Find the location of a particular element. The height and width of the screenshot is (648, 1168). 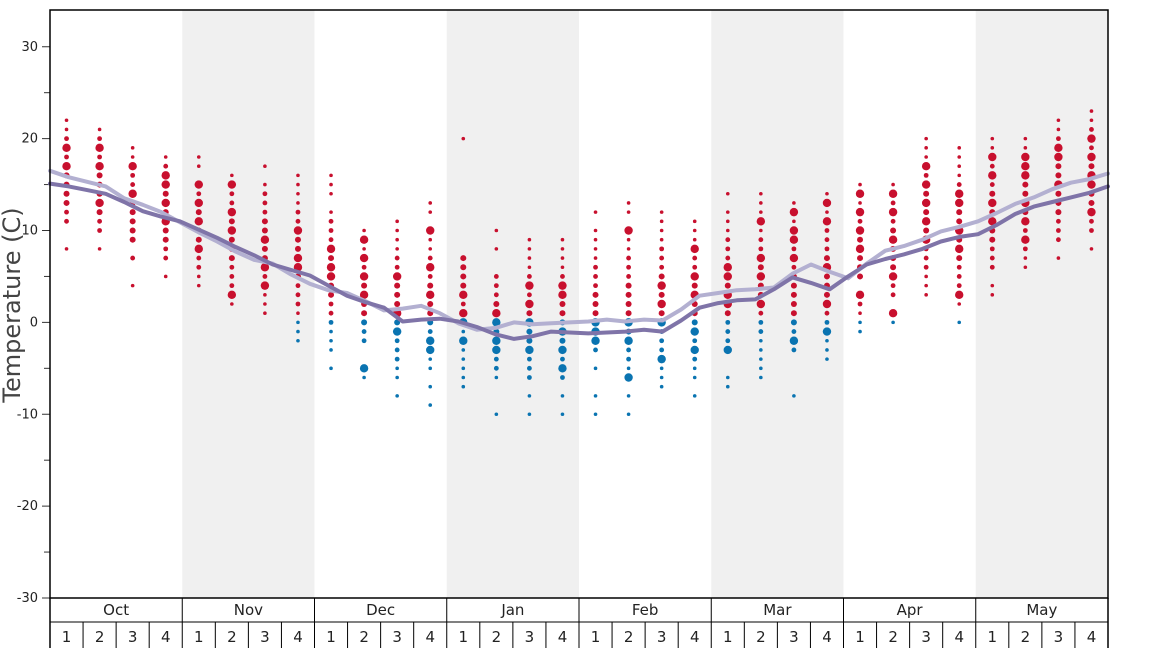

shade-band-nov is located at coordinates (248, 304).